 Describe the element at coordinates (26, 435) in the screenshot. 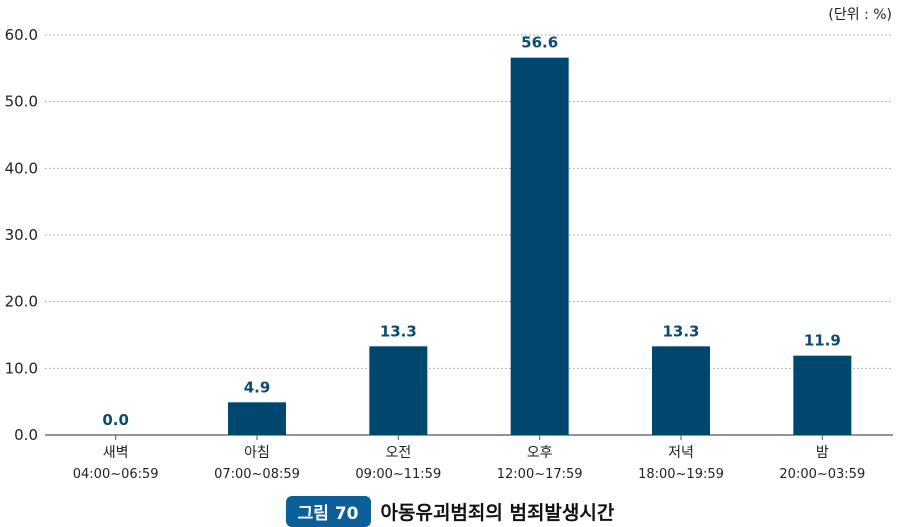

I see `y-tick-label: 0.0` at that location.